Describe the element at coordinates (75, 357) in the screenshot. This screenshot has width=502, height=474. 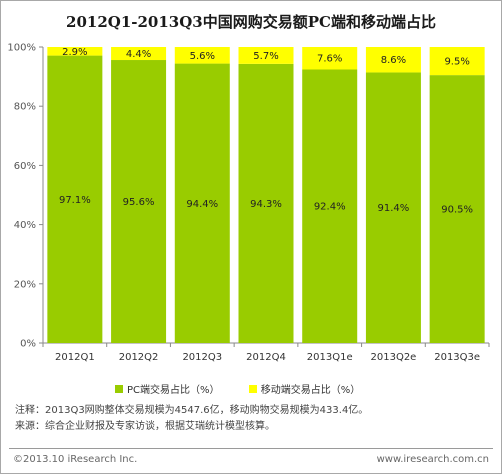
I see `x-category-label: 2012Q1` at that location.